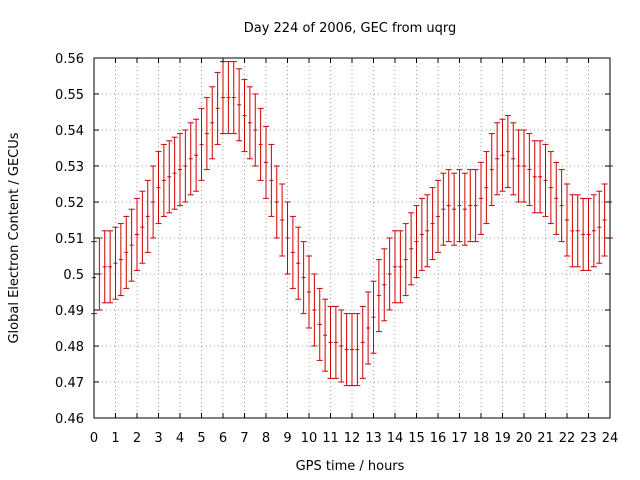 Image resolution: width=640 pixels, height=480 pixels. Describe the element at coordinates (610, 438) in the screenshot. I see `x-tick-label: 24` at that location.